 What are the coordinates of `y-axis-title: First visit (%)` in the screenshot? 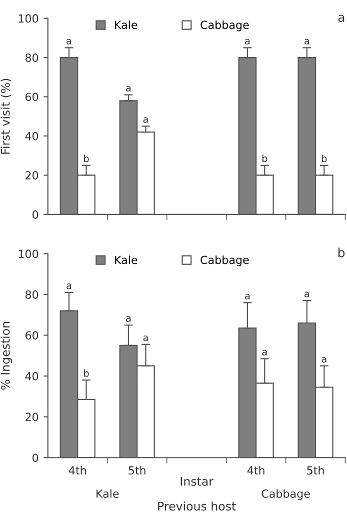 It's located at (6, 116).